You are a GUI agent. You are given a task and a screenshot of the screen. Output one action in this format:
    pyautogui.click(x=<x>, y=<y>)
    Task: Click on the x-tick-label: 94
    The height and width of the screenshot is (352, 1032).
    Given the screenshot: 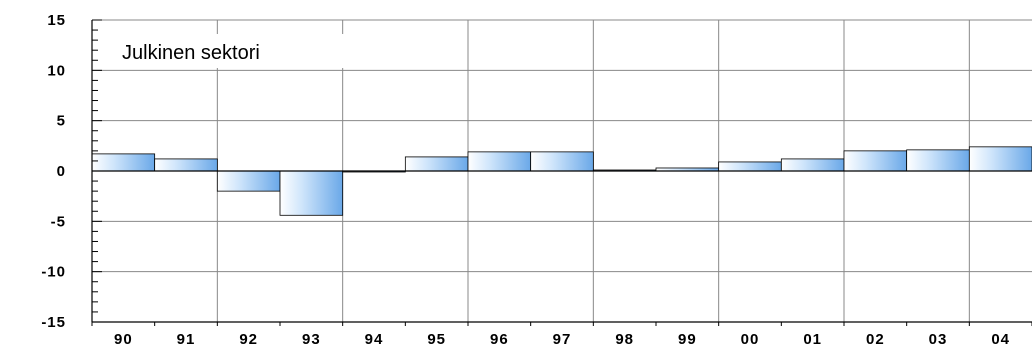 What is the action you would take?
    pyautogui.click(x=374, y=339)
    